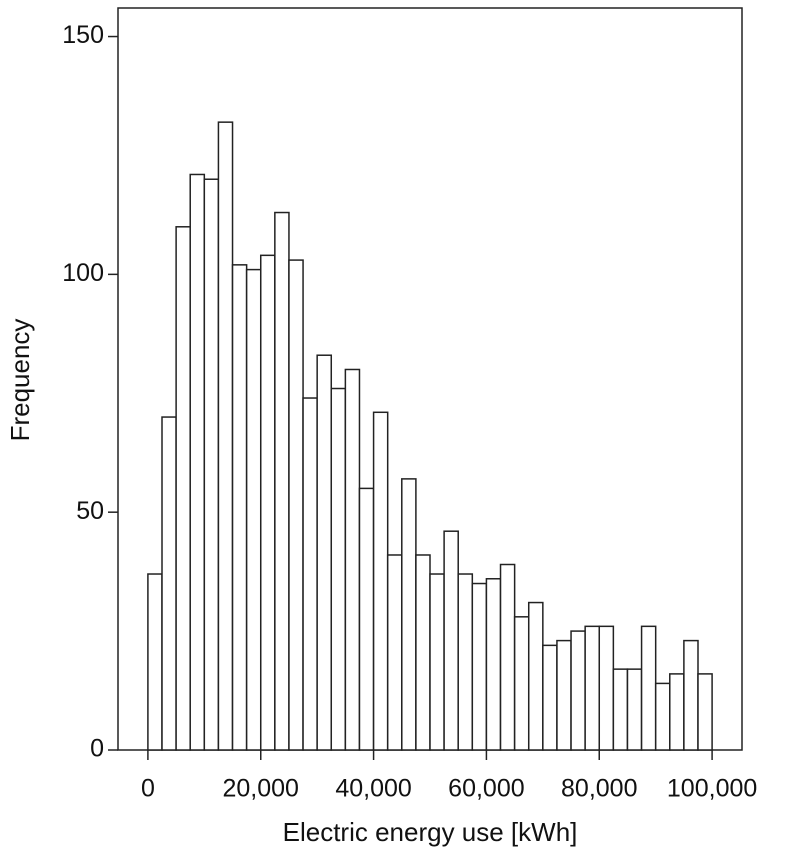 This screenshot has width=794, height=854. What do you see at coordinates (430, 832) in the screenshot?
I see `x-axis-title: Electric energy use [kWh]` at bounding box center [430, 832].